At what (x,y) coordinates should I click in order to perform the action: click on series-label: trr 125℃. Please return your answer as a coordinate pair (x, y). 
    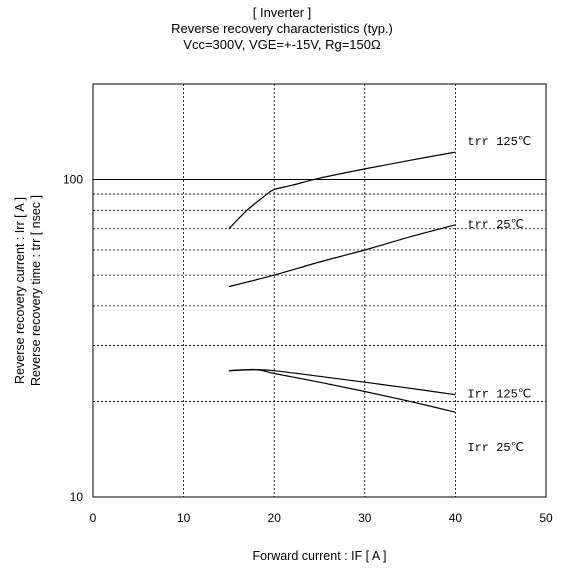
    Looking at the image, I should click on (499, 142).